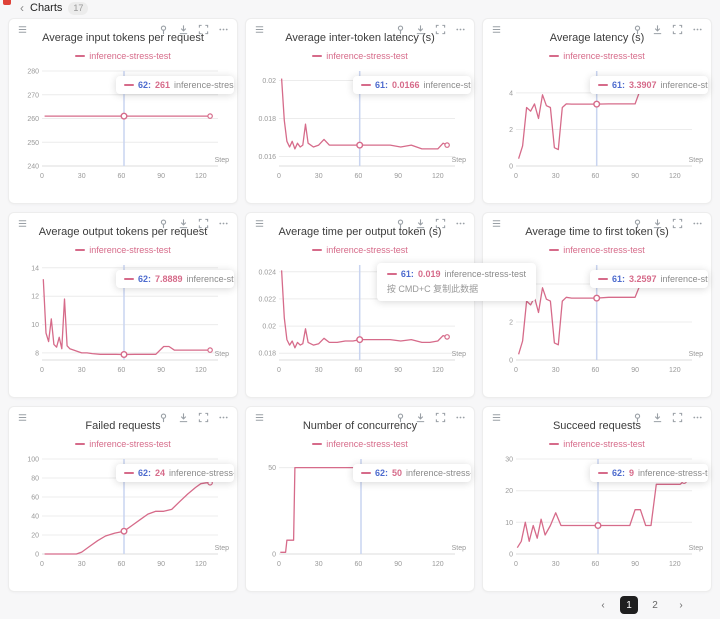 This screenshot has height=619, width=720. Describe the element at coordinates (398, 176) in the screenshot. I see `svg-text: 90` at that location.